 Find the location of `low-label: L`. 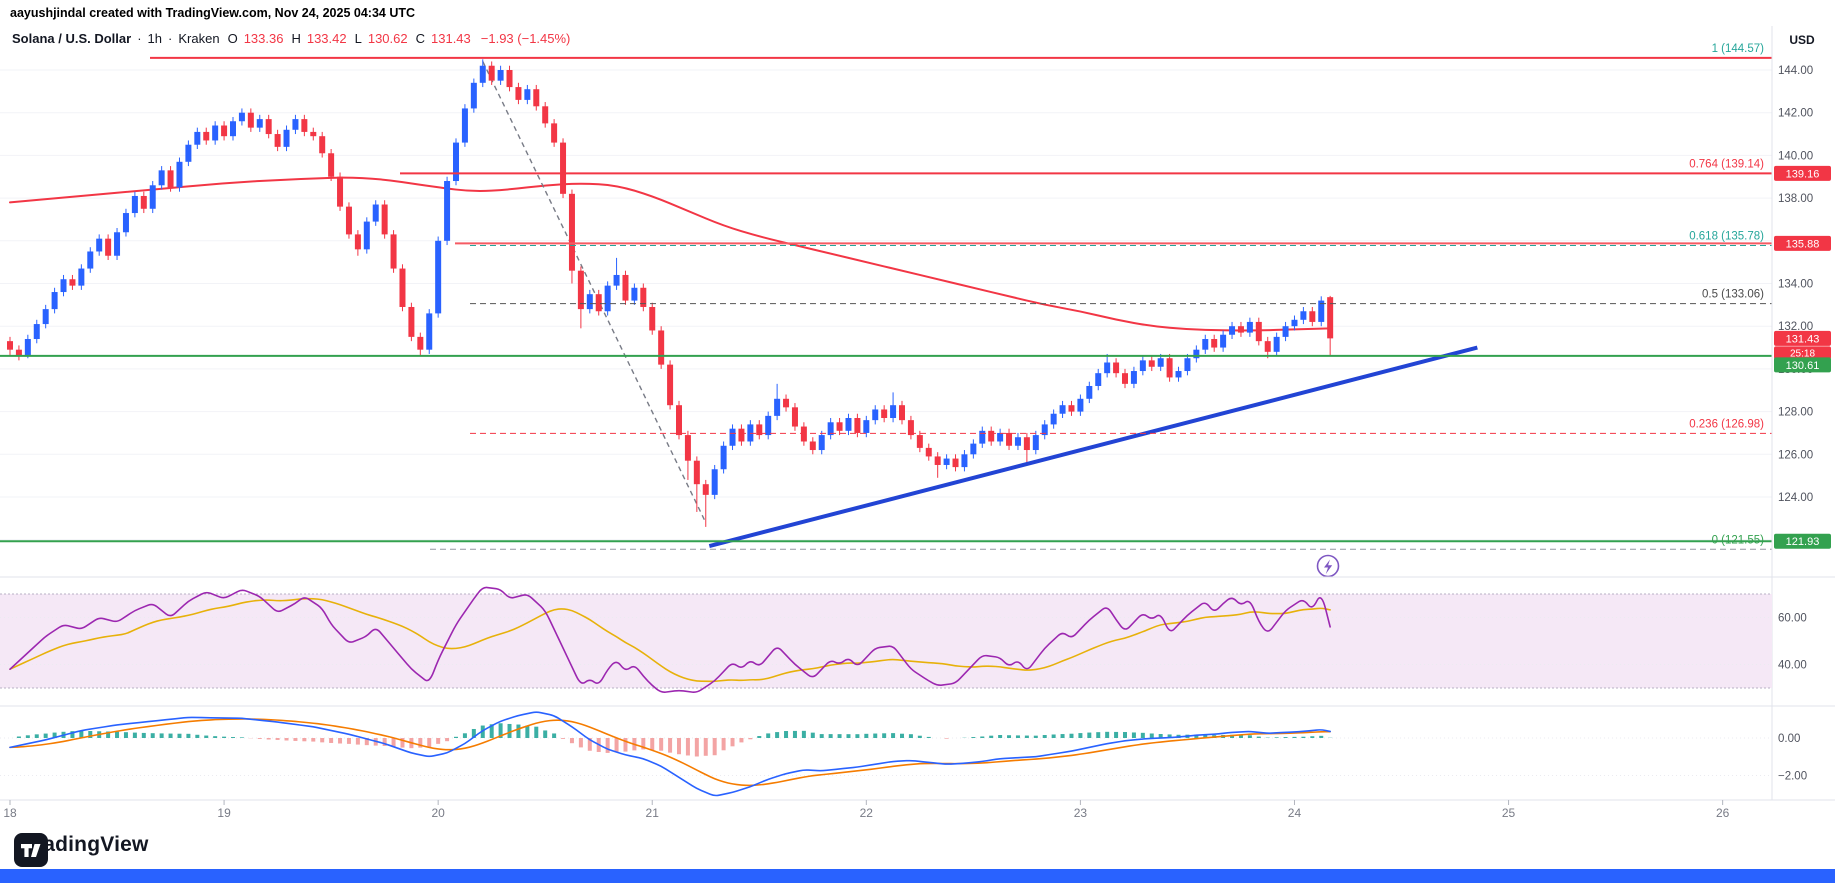

low-label: L is located at coordinates (358, 38).